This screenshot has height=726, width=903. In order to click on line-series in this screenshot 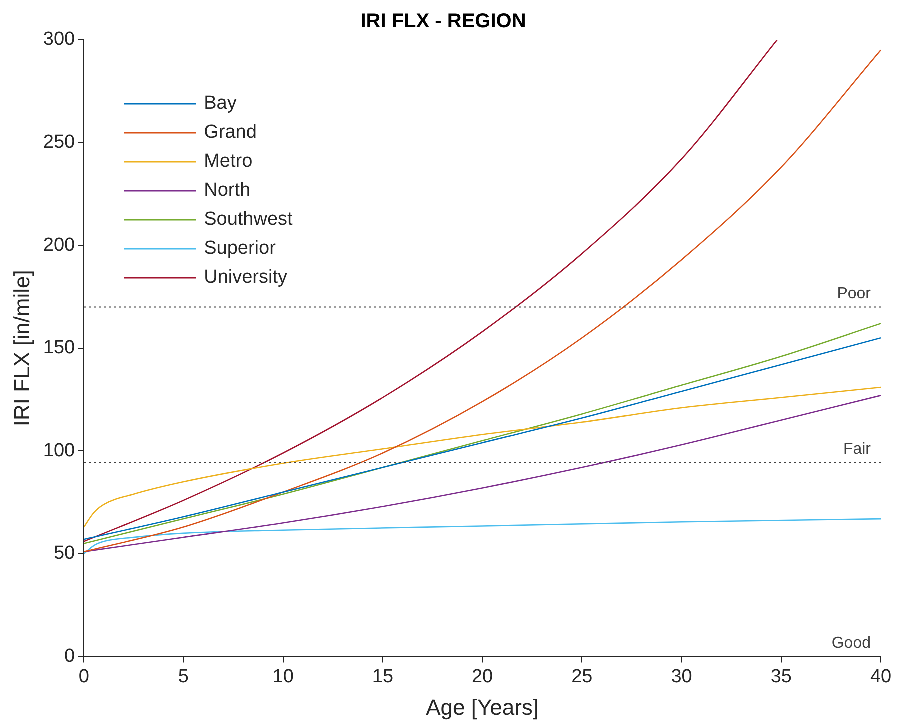, I will do `click(482, 536)`.